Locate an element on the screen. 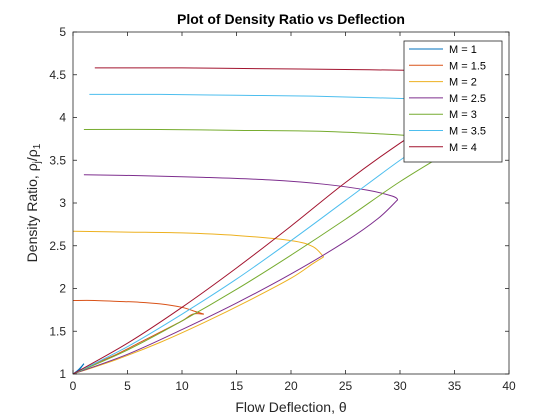  legend-item: M = 1 is located at coordinates (443, 50).